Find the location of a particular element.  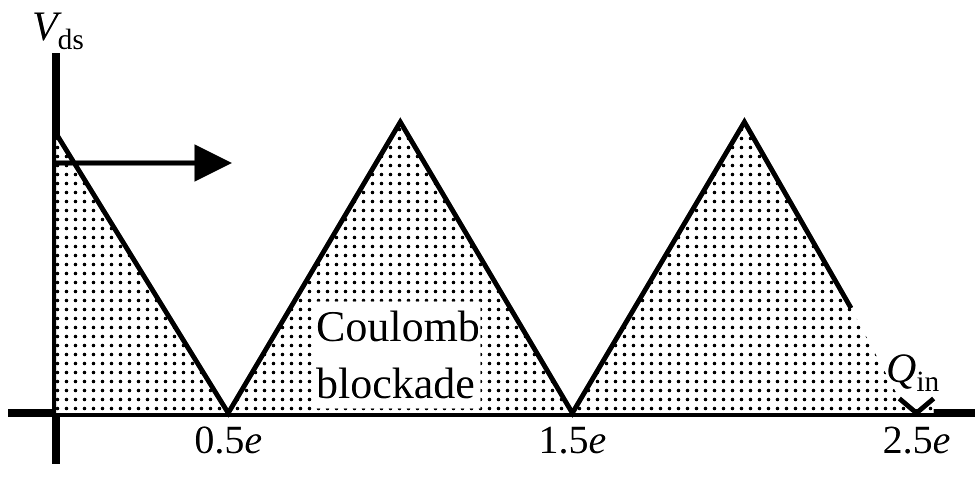

annotation: Coulomb blockade is located at coordinates (398, 355).